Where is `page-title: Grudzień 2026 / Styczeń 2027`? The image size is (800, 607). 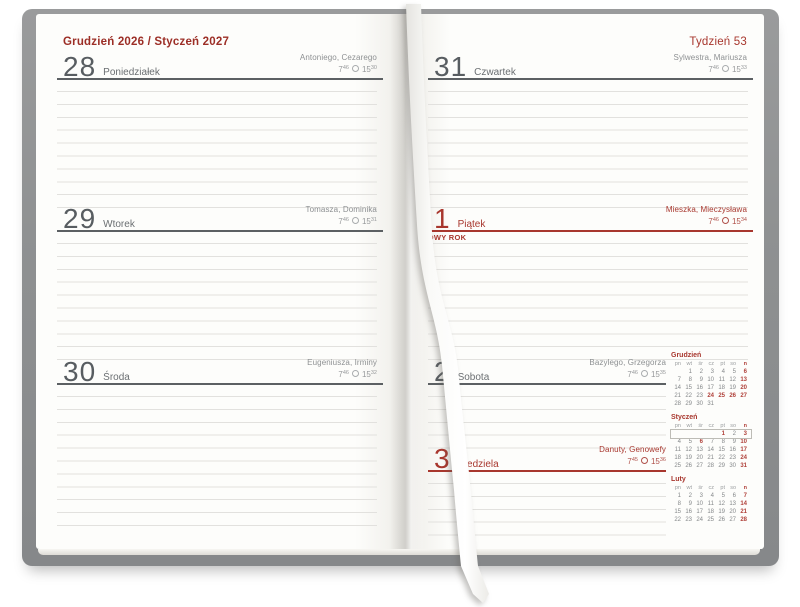
page-title: Grudzień 2026 / Styczeń 2027 is located at coordinates (146, 42).